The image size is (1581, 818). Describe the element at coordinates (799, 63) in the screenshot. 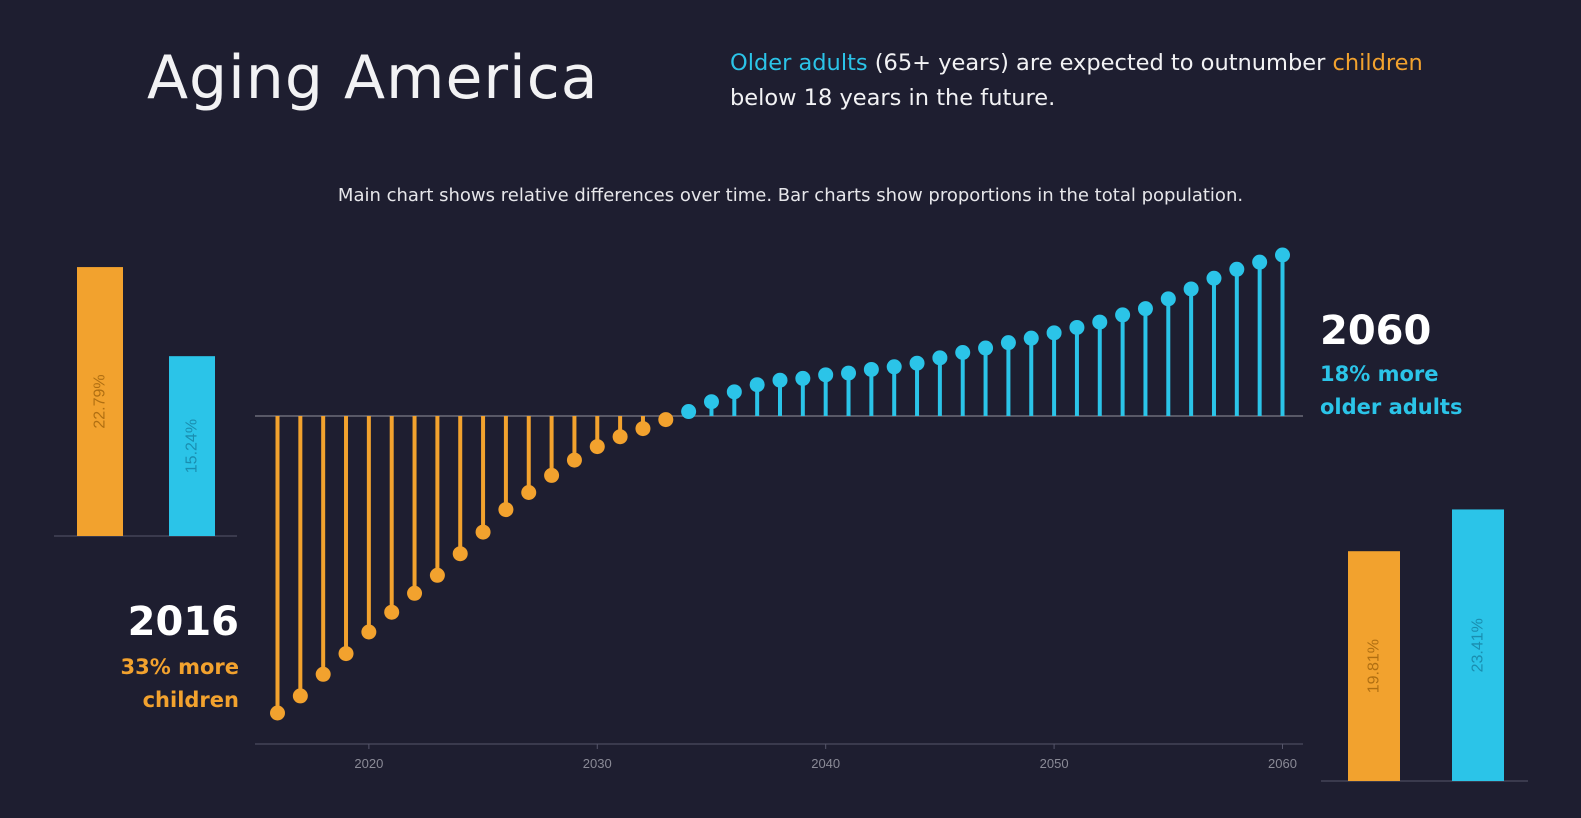

I see `headline-older-adults: Older adults` at that location.